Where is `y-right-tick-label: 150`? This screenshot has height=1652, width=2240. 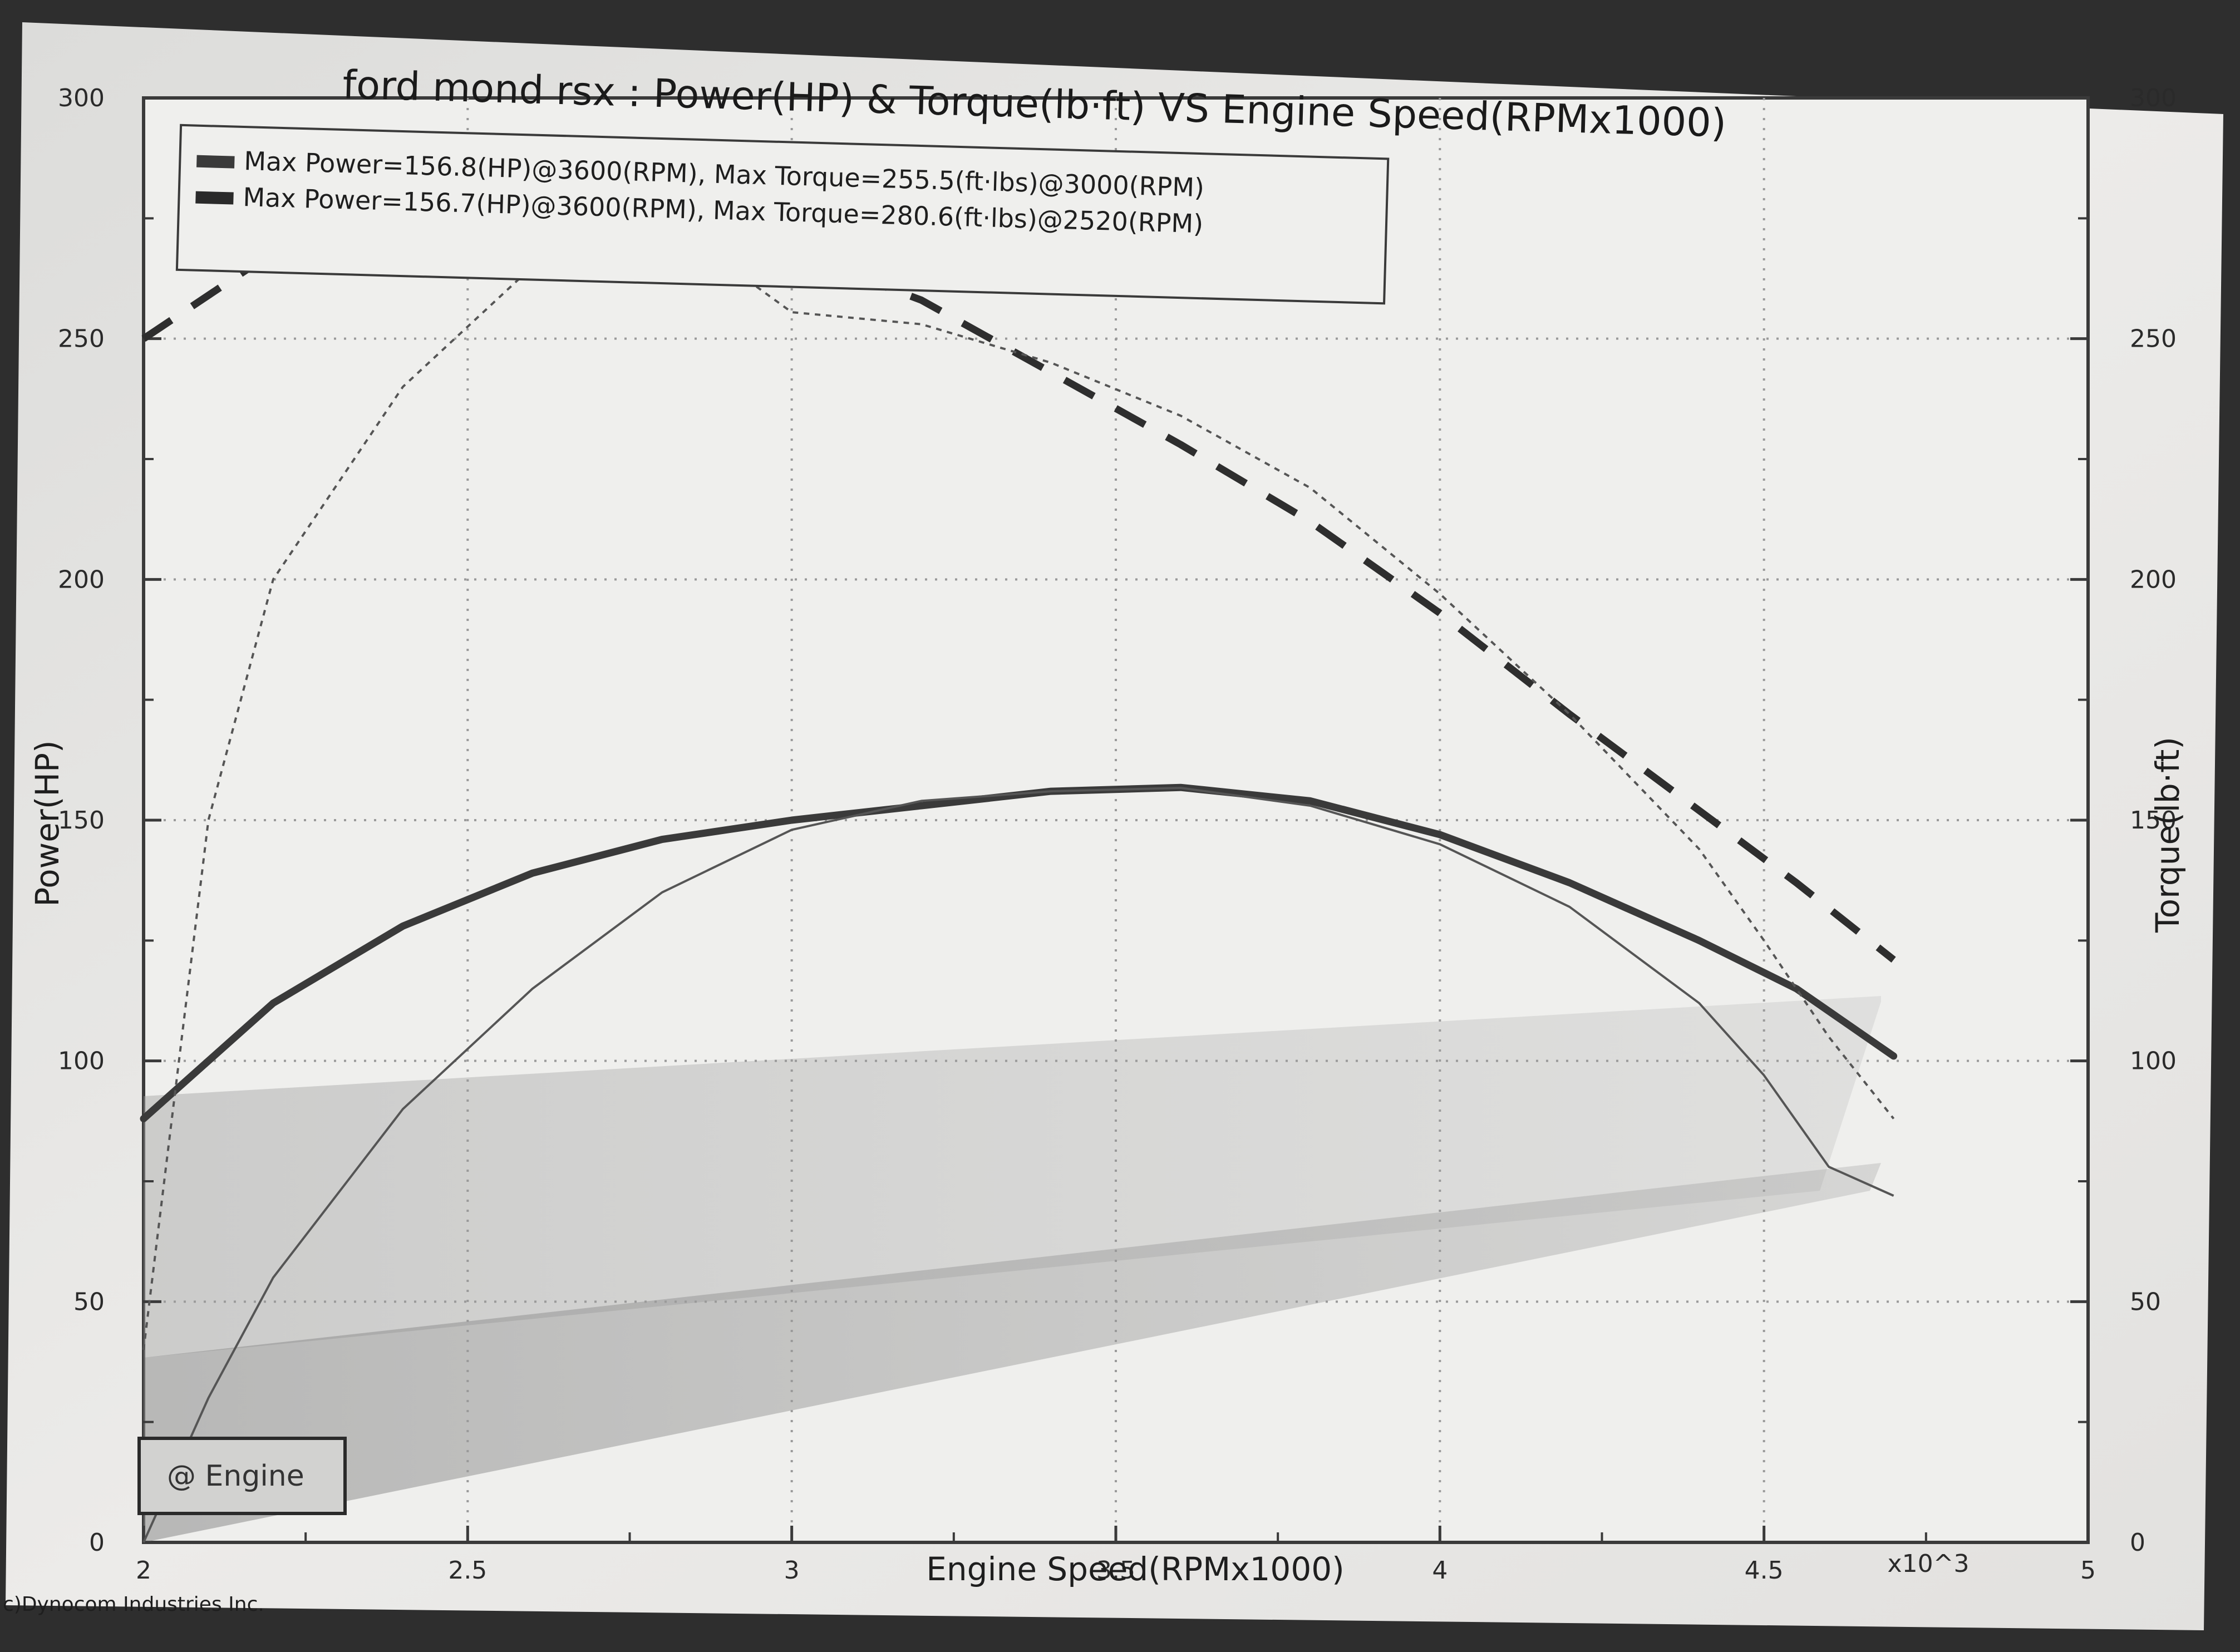
y-right-tick-label: 150 is located at coordinates (2153, 820).